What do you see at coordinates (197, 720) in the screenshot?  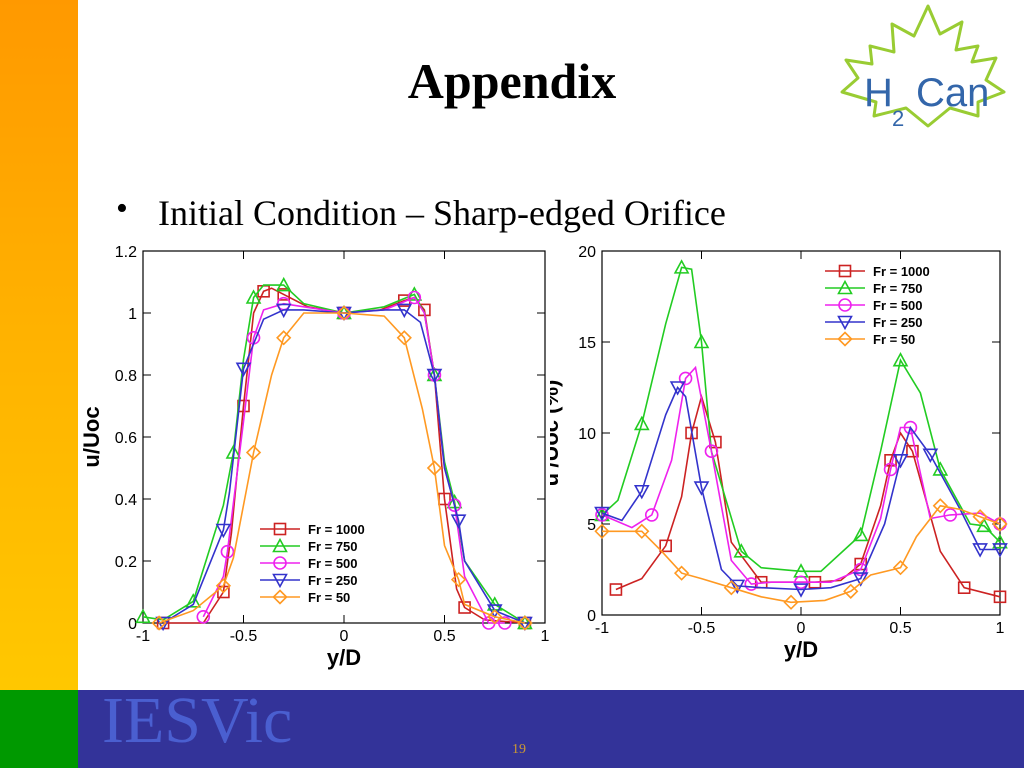 I see `footer-logo-text: IESVic` at bounding box center [197, 720].